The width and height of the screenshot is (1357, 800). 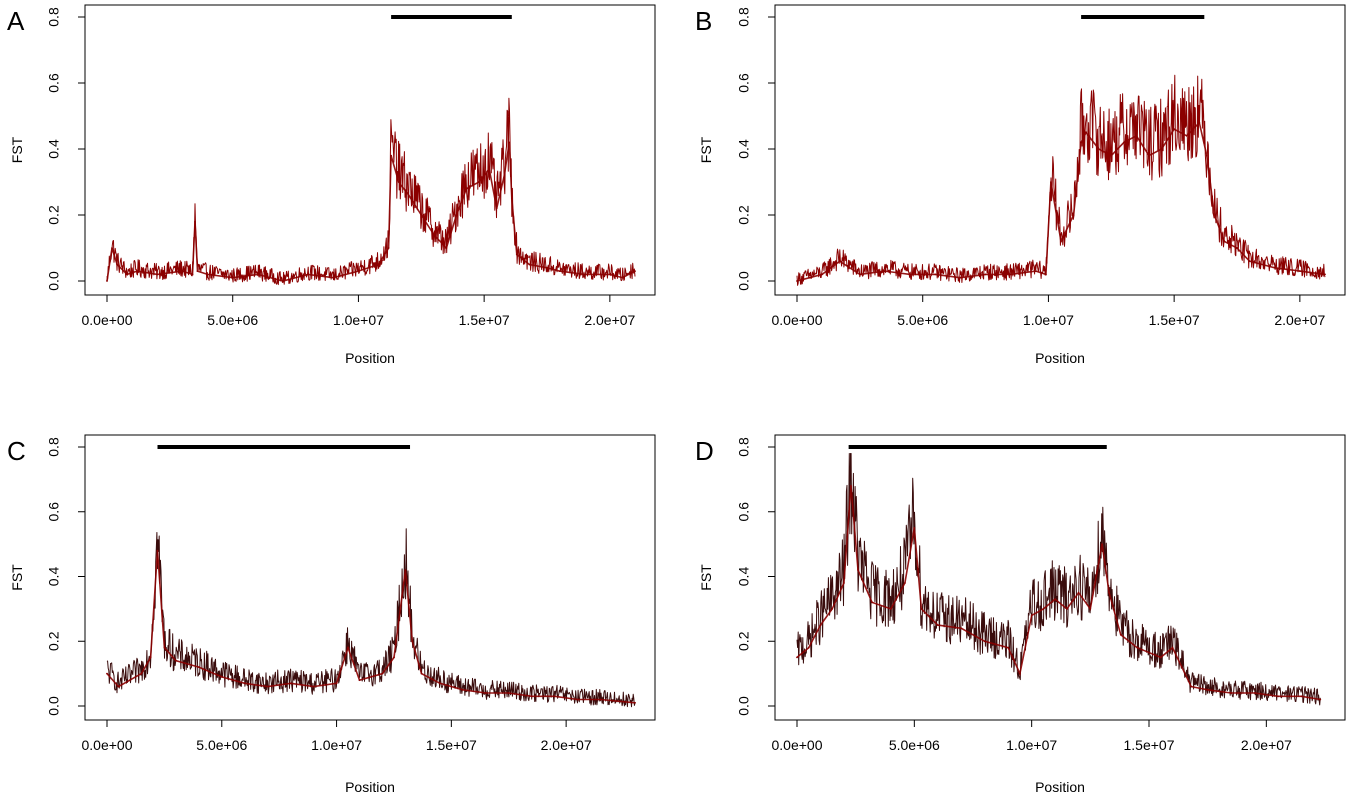 I want to click on panel-letter: B, so click(x=703, y=21).